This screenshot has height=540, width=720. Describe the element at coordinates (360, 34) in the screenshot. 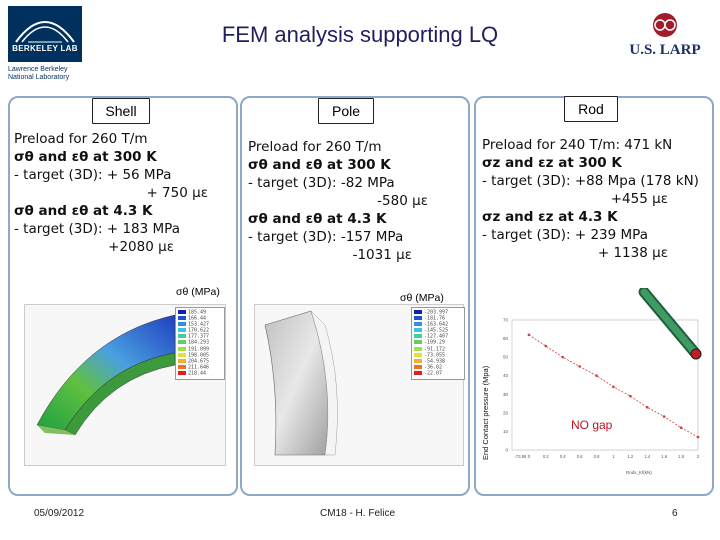

I see `slide-title: FEM analysis supporting LQ` at that location.